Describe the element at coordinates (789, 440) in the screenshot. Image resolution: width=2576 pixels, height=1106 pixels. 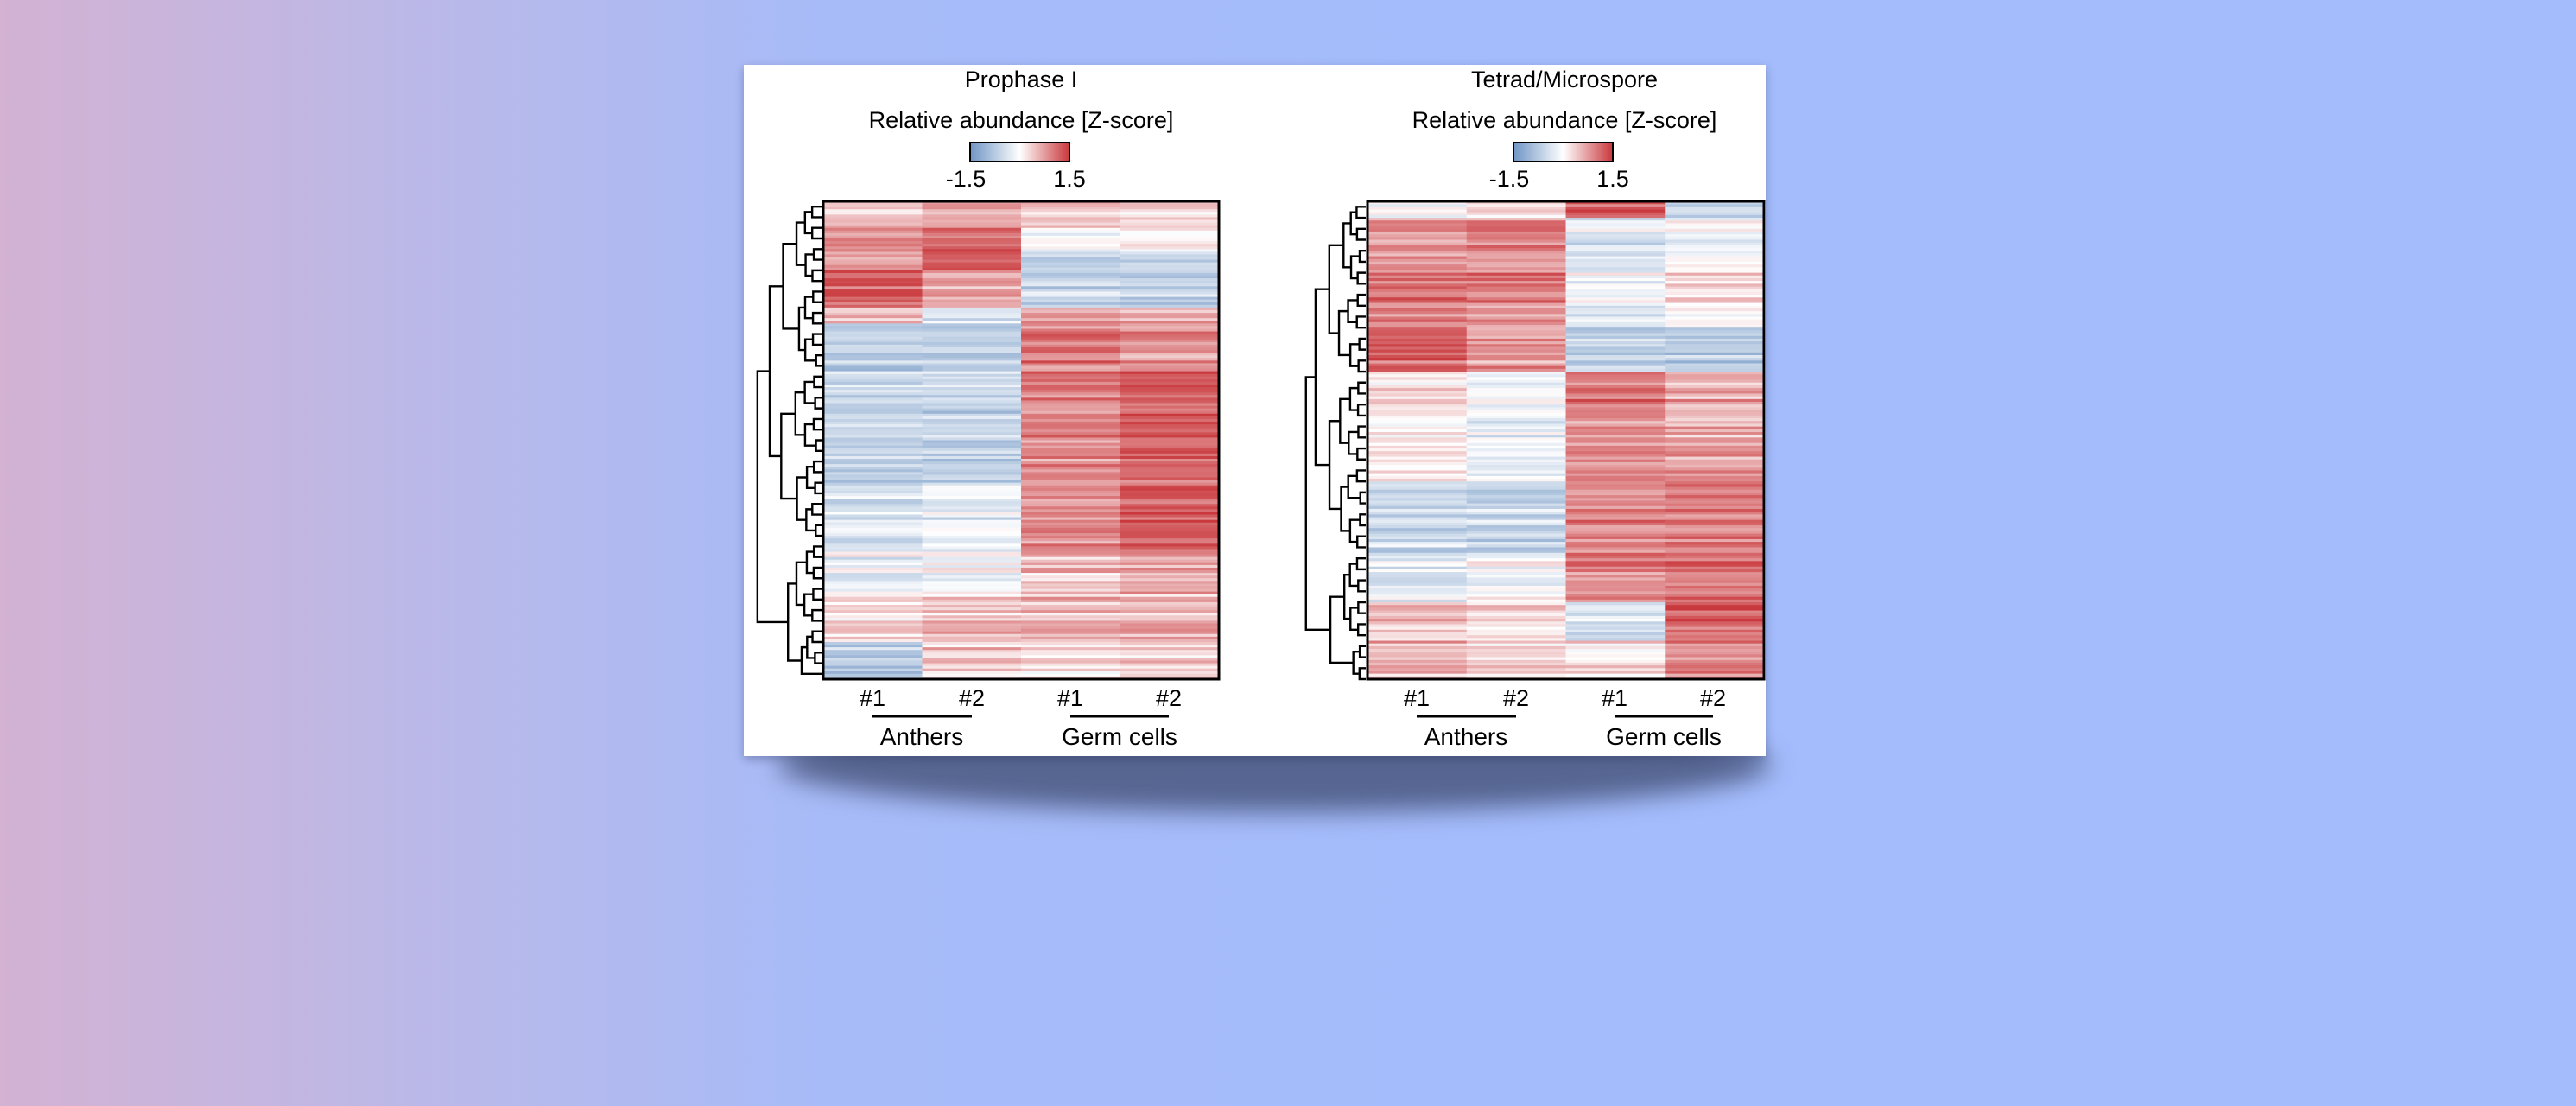
I see `dendrogram` at that location.